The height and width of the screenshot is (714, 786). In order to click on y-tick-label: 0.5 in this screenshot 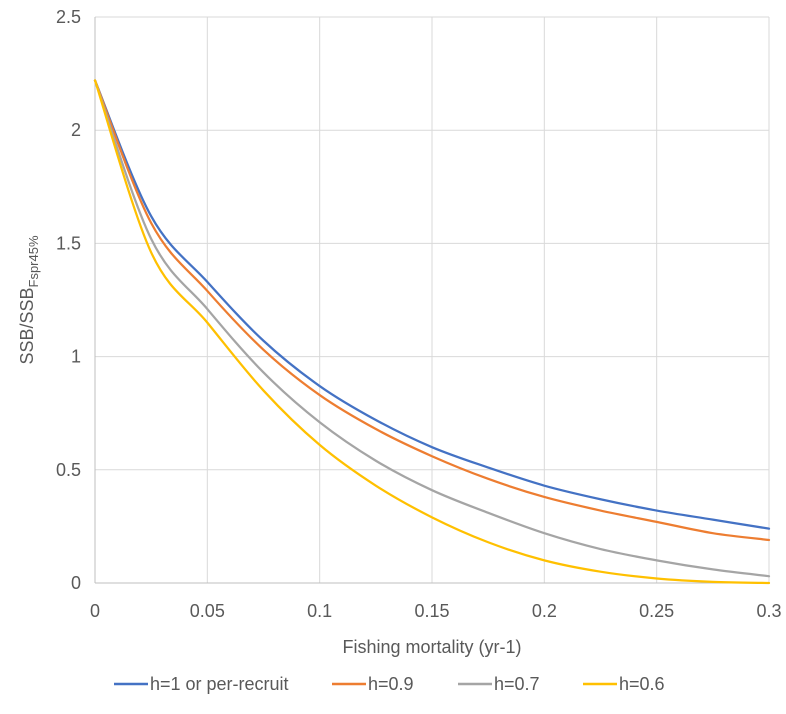, I will do `click(68, 470)`.